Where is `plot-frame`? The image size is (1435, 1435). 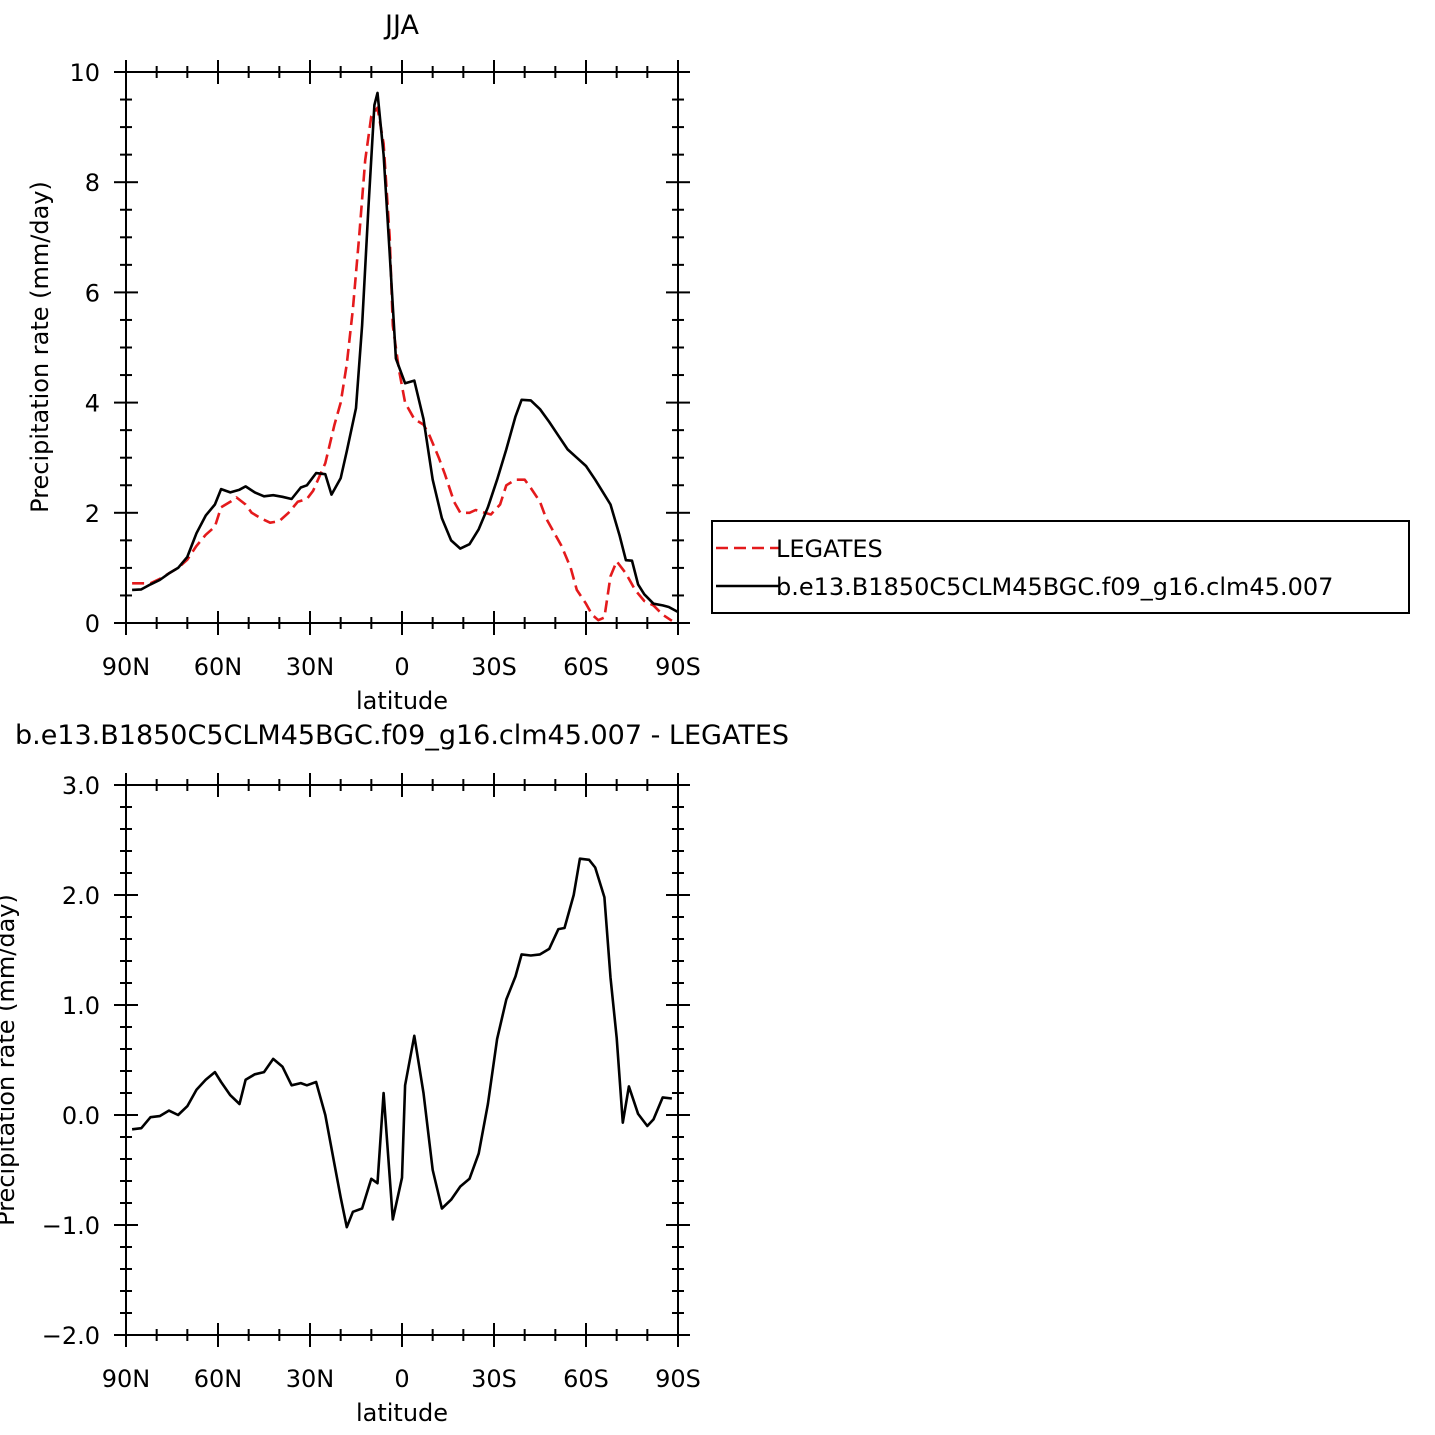 plot-frame is located at coordinates (402, 347).